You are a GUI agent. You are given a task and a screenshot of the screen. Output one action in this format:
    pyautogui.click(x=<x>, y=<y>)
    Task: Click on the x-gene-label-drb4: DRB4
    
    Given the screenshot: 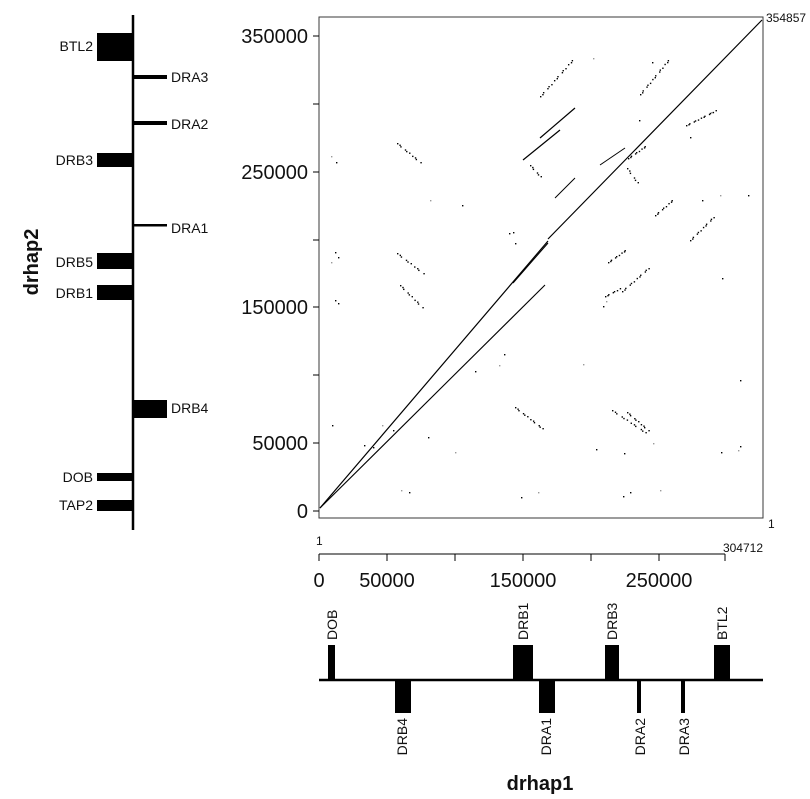 What is the action you would take?
    pyautogui.click(x=402, y=737)
    